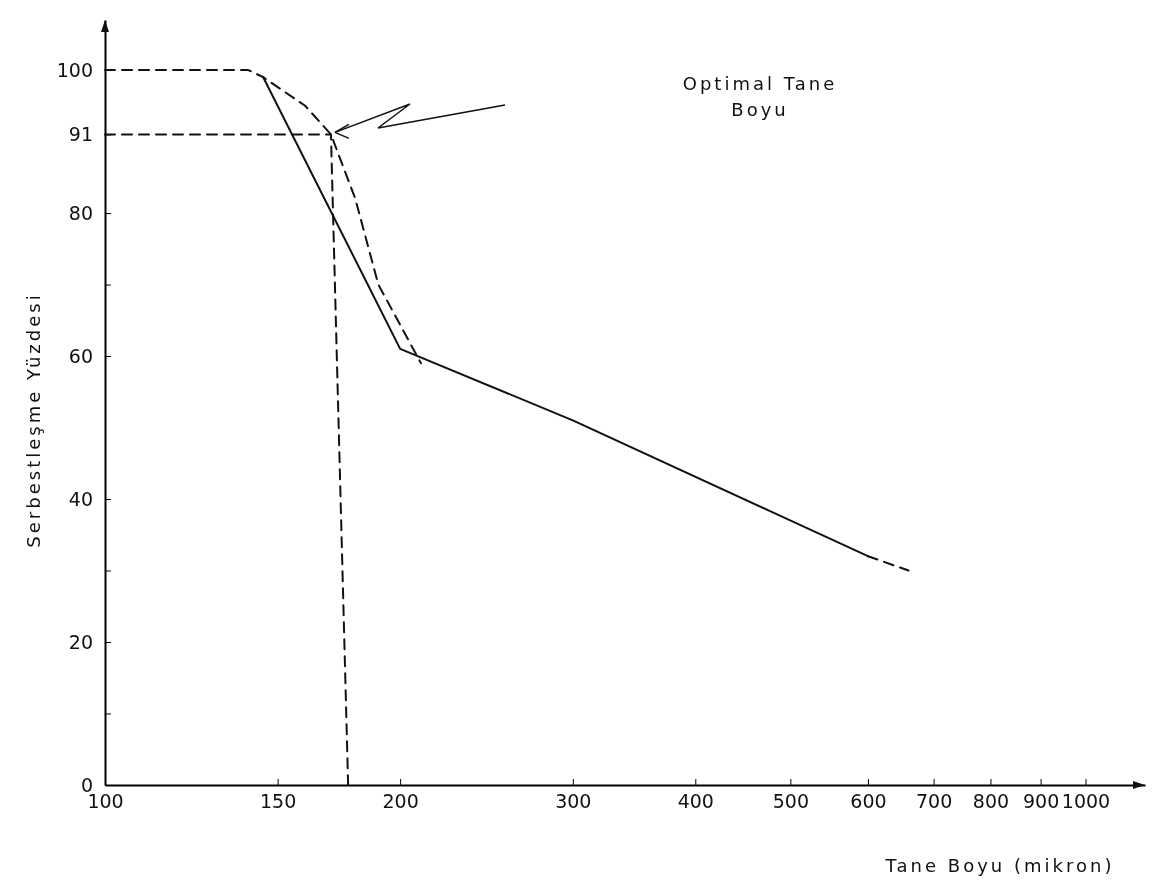 The image size is (1159, 886). I want to click on y-tick-label: 20, so click(80, 641).